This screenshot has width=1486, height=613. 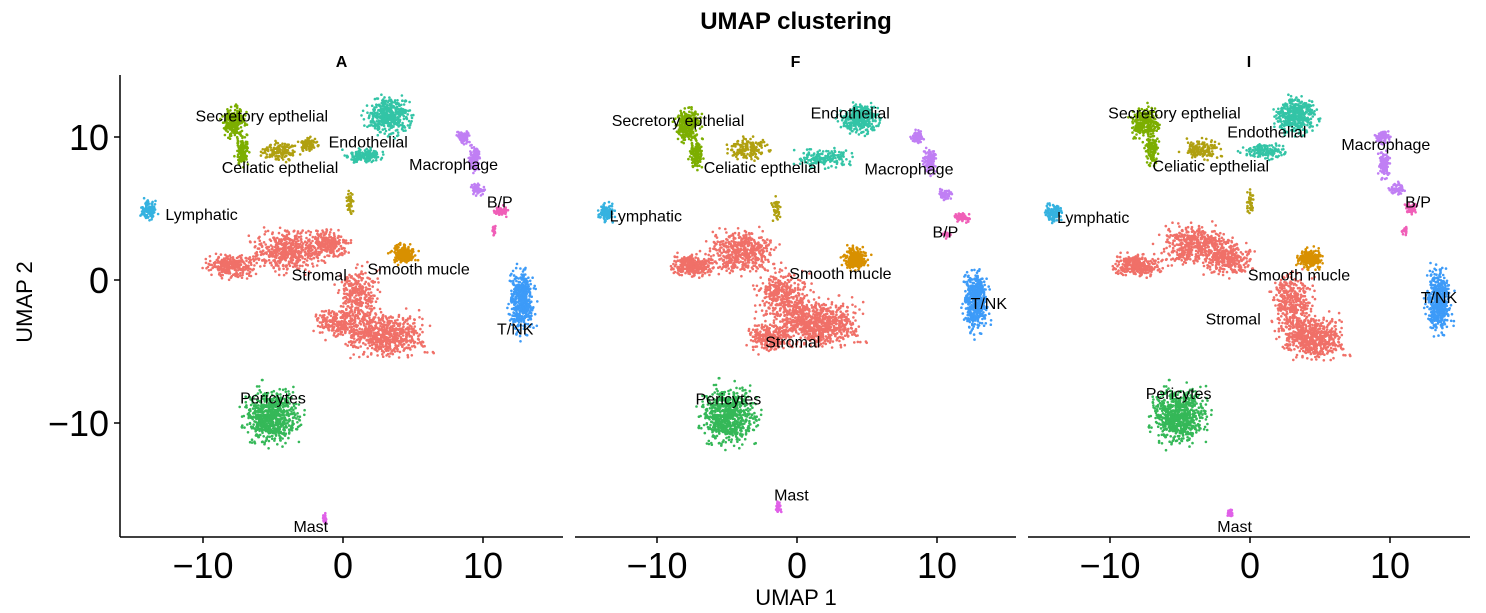 What do you see at coordinates (89, 137) in the screenshot?
I see `y-tick-label: 10` at bounding box center [89, 137].